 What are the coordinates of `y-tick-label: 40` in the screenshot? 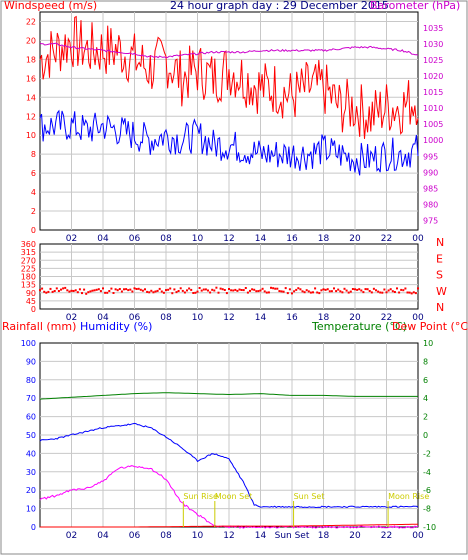 It's located at (31, 453).